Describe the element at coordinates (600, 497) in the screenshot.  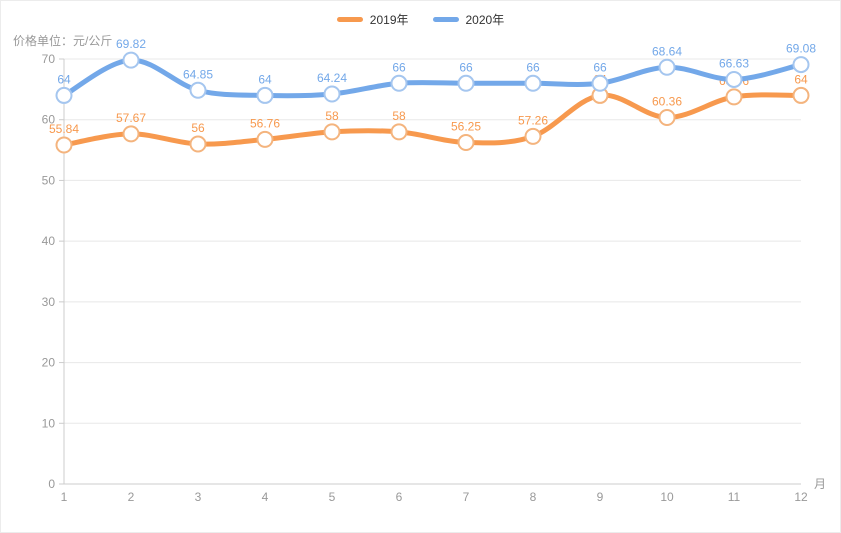
I see `x-axis-label-9: 9` at that location.